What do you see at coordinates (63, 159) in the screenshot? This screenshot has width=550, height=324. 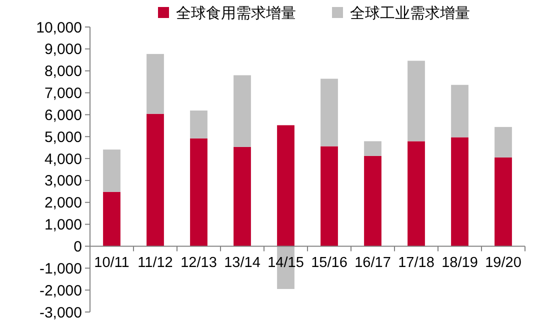 I see `y-tick-label: 4,000` at bounding box center [63, 159].